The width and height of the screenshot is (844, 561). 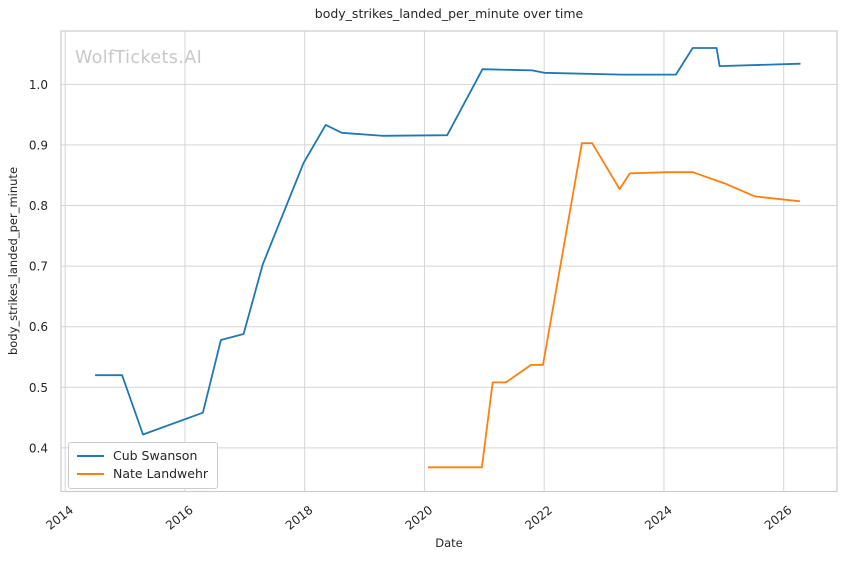 I want to click on legend-item-cub-swanson: Cub Swanson, so click(x=142, y=456).